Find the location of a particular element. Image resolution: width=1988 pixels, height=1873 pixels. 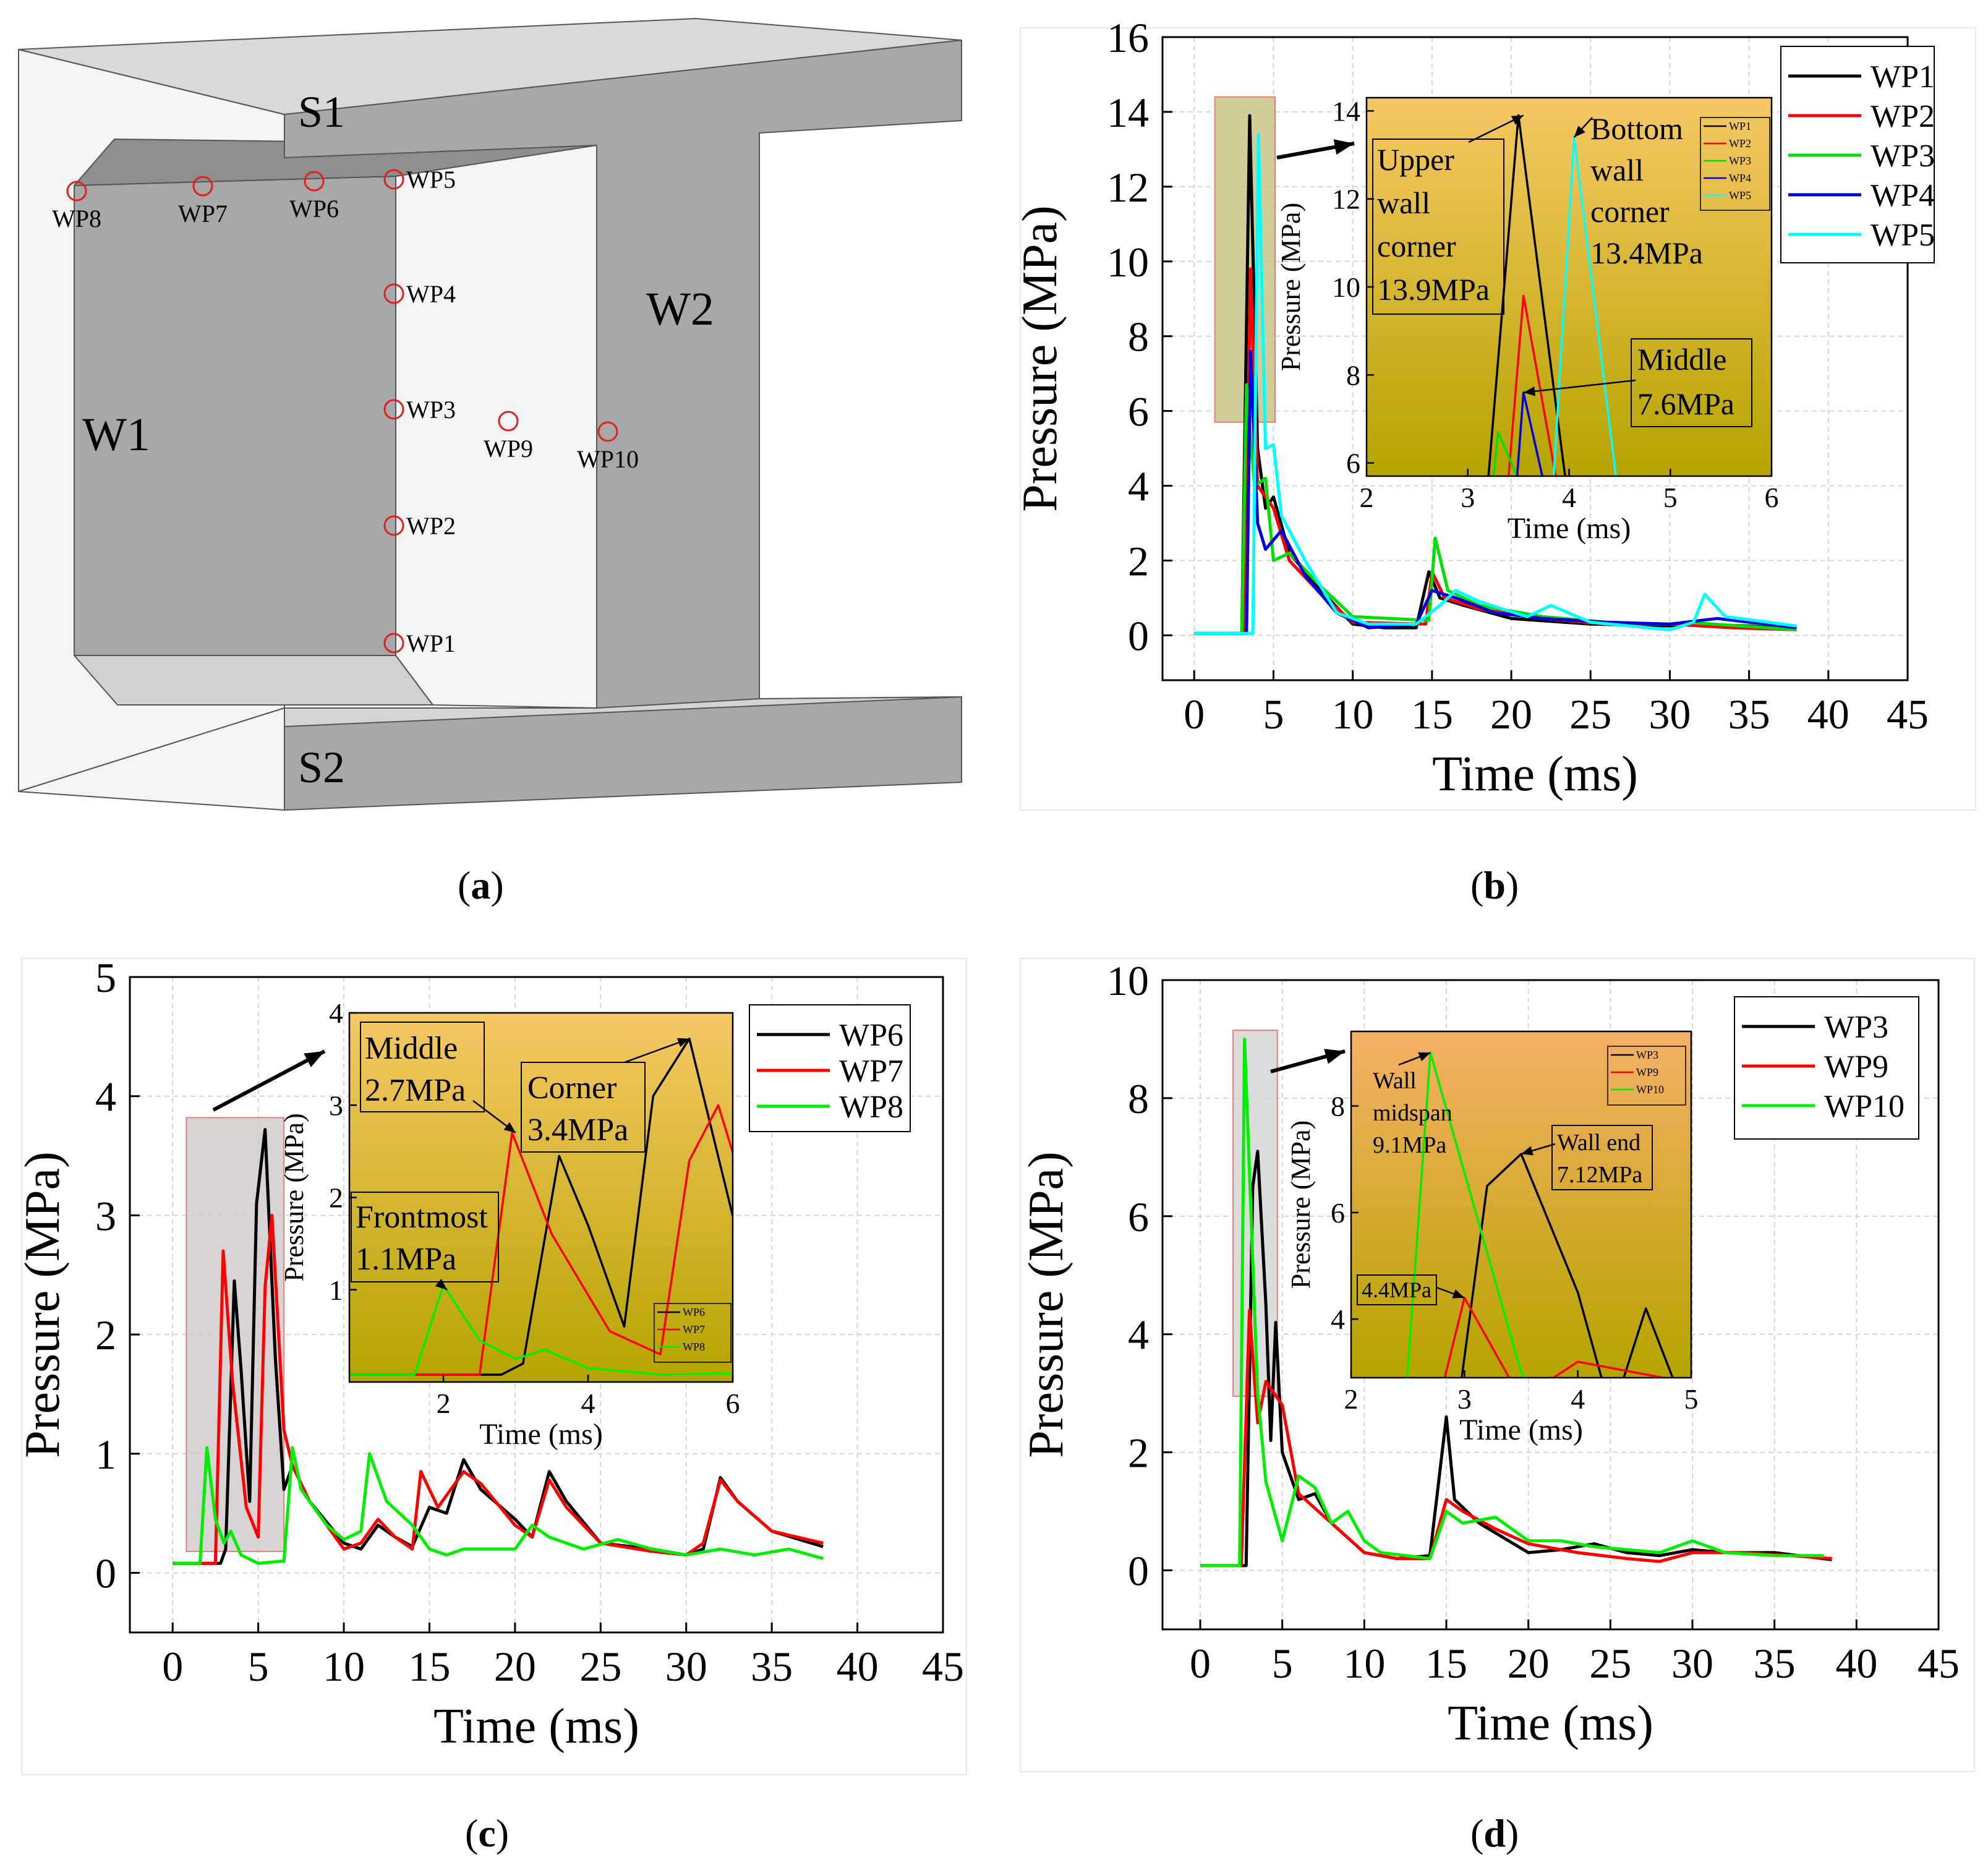

inset-d-xtick-label: 4 is located at coordinates (1578, 1399).